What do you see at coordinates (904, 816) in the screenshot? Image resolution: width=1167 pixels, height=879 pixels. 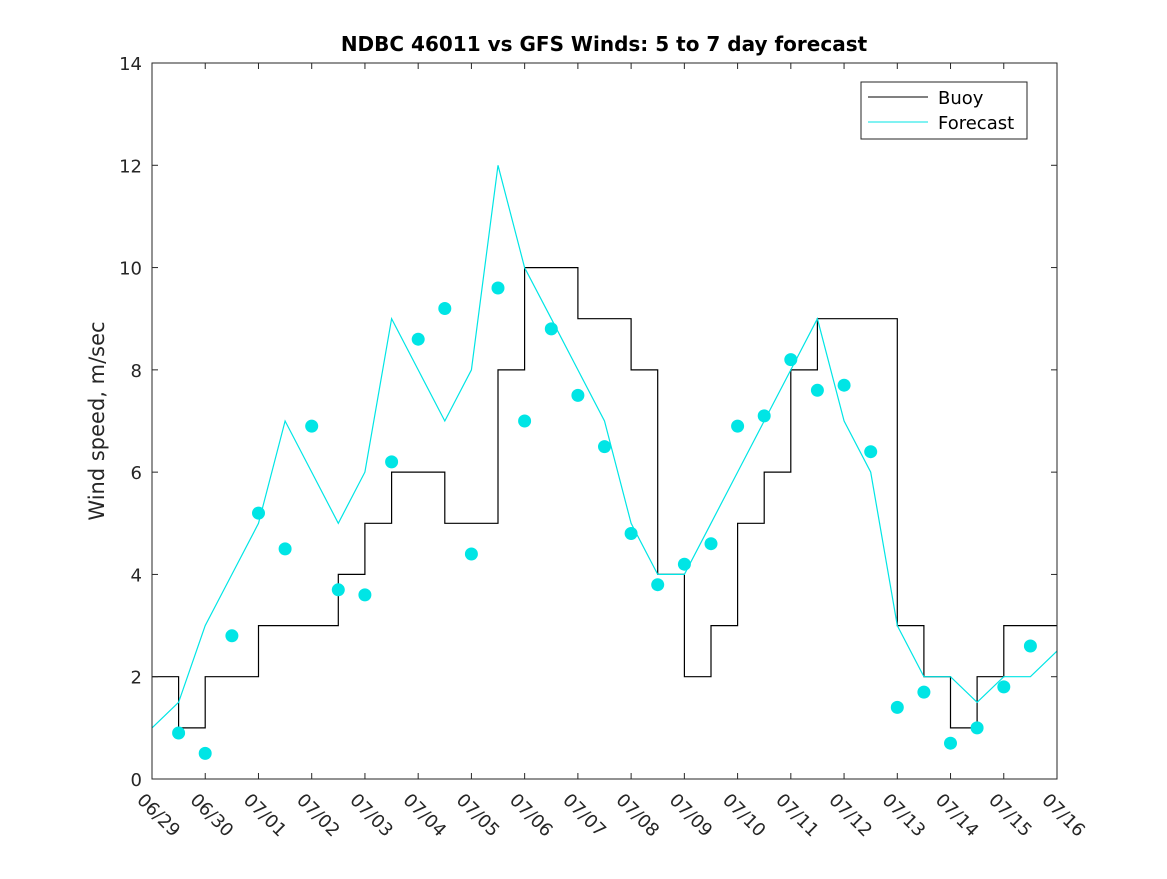 I see `x-tick-label: 07/13` at bounding box center [904, 816].